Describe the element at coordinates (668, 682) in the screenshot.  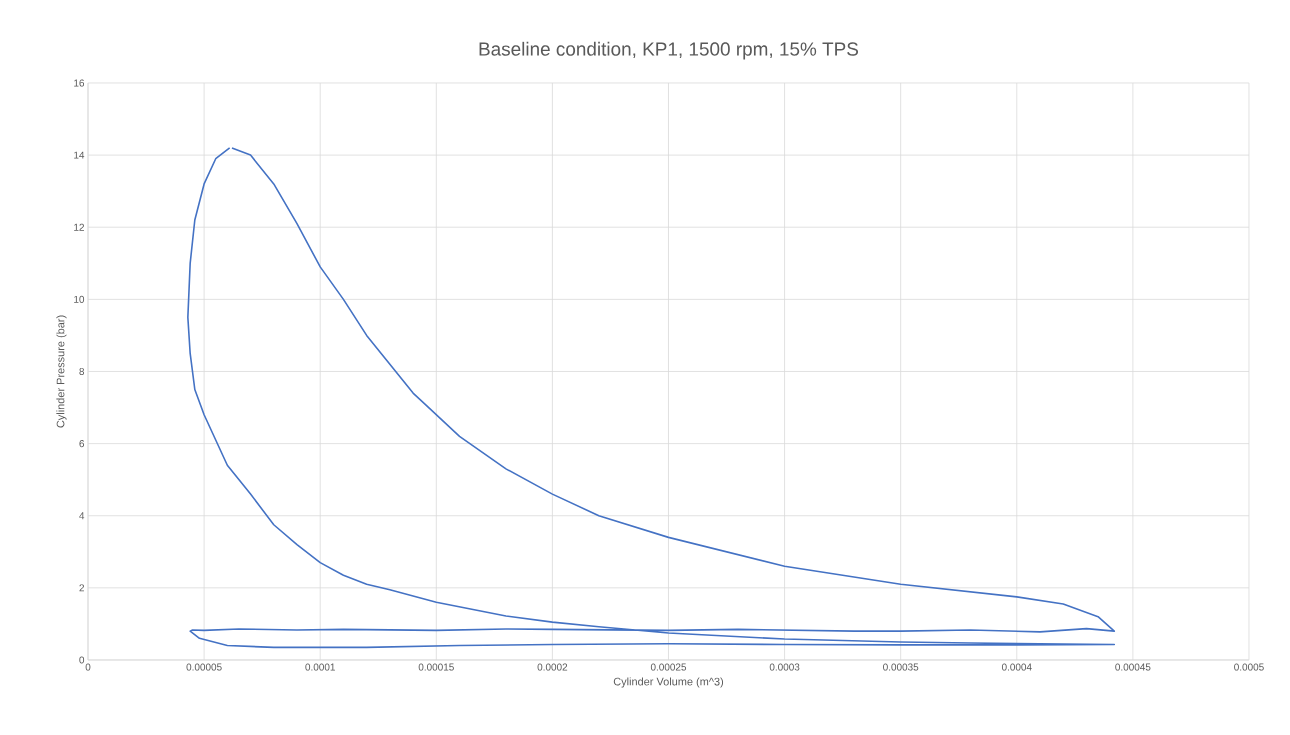
I see `x-axis-title: Cylinder Volume (m^3)` at that location.